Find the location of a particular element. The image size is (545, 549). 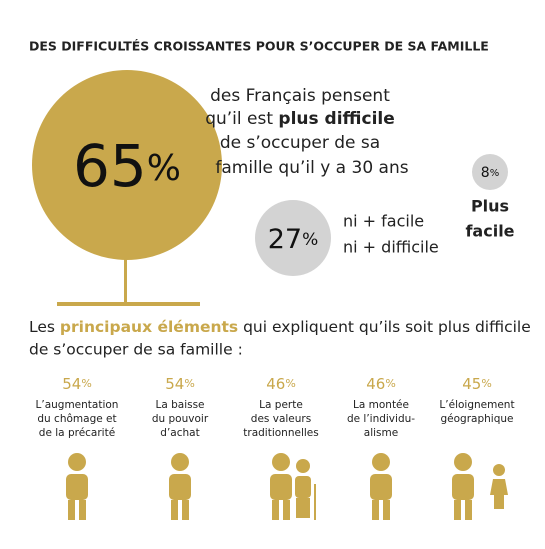

reason-line: de l’individu- is located at coordinates (381, 419).